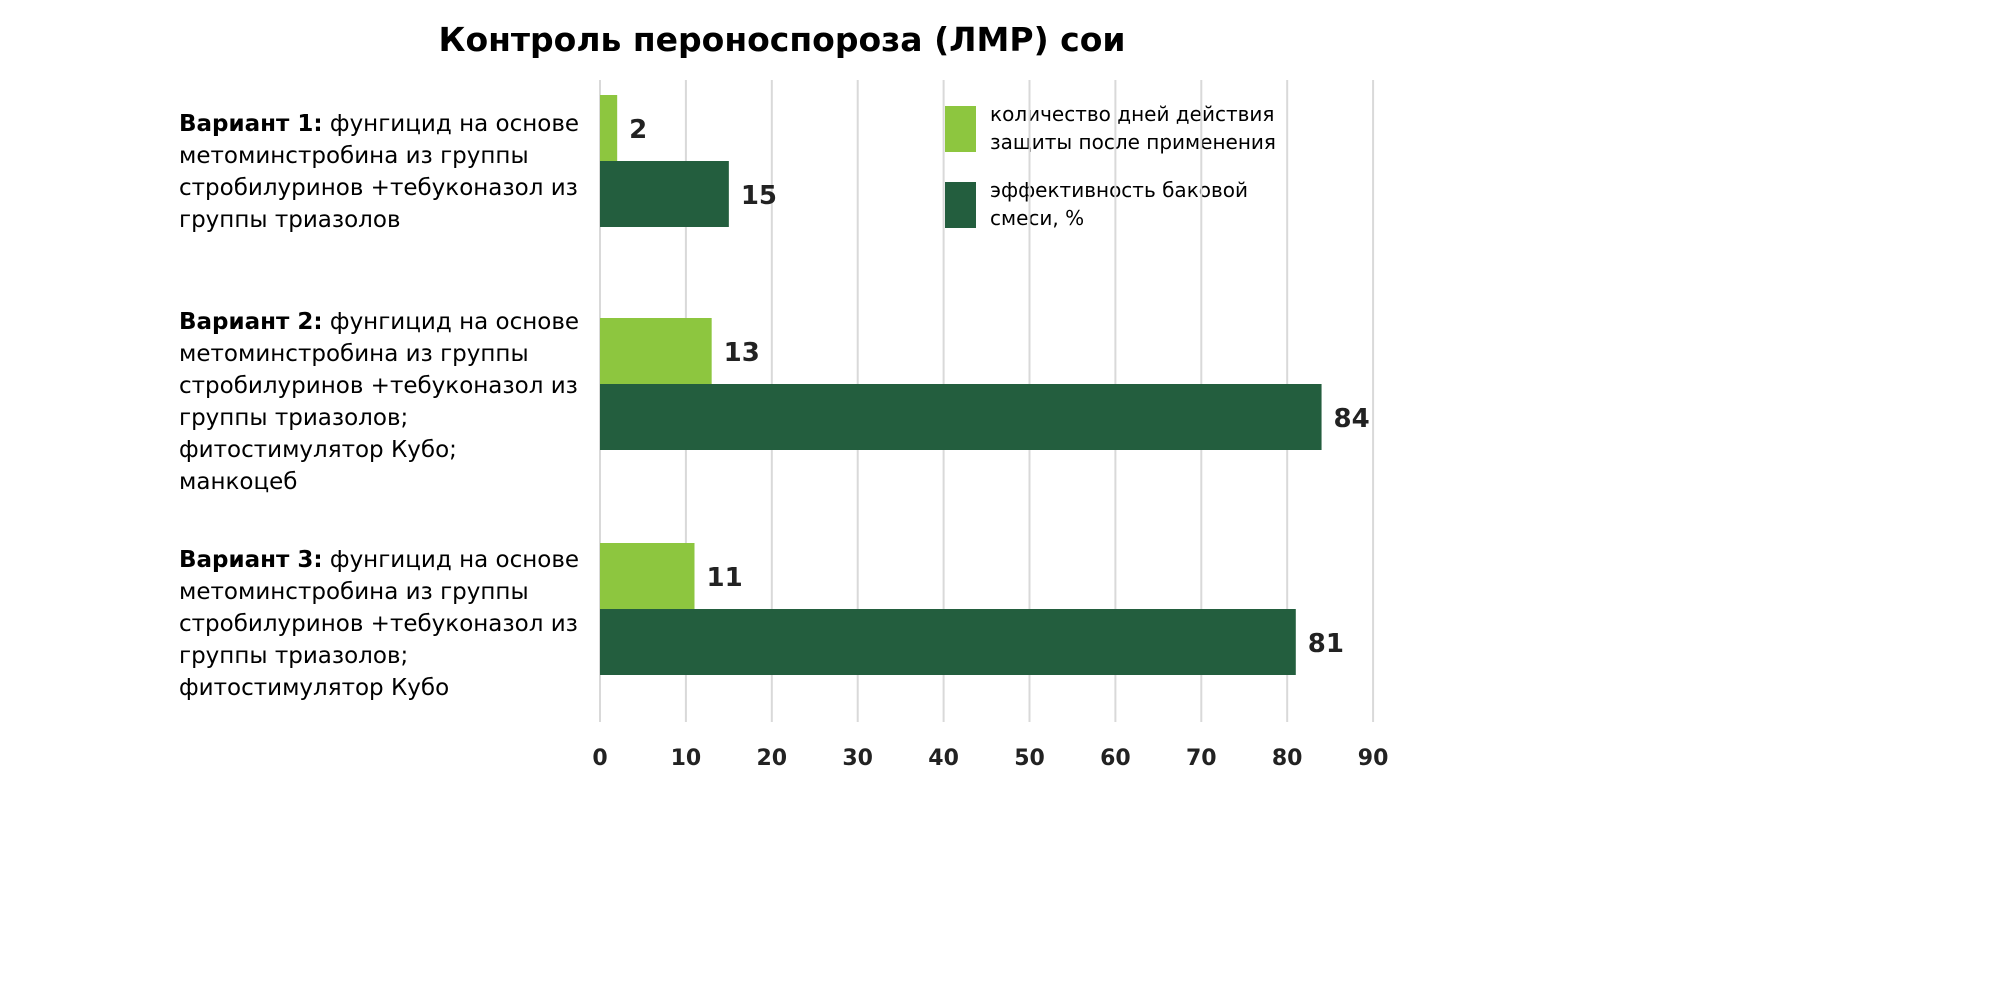 This screenshot has height=1000, width=2000. What do you see at coordinates (759, 196) in the screenshot?
I see `data-label: 15` at bounding box center [759, 196].